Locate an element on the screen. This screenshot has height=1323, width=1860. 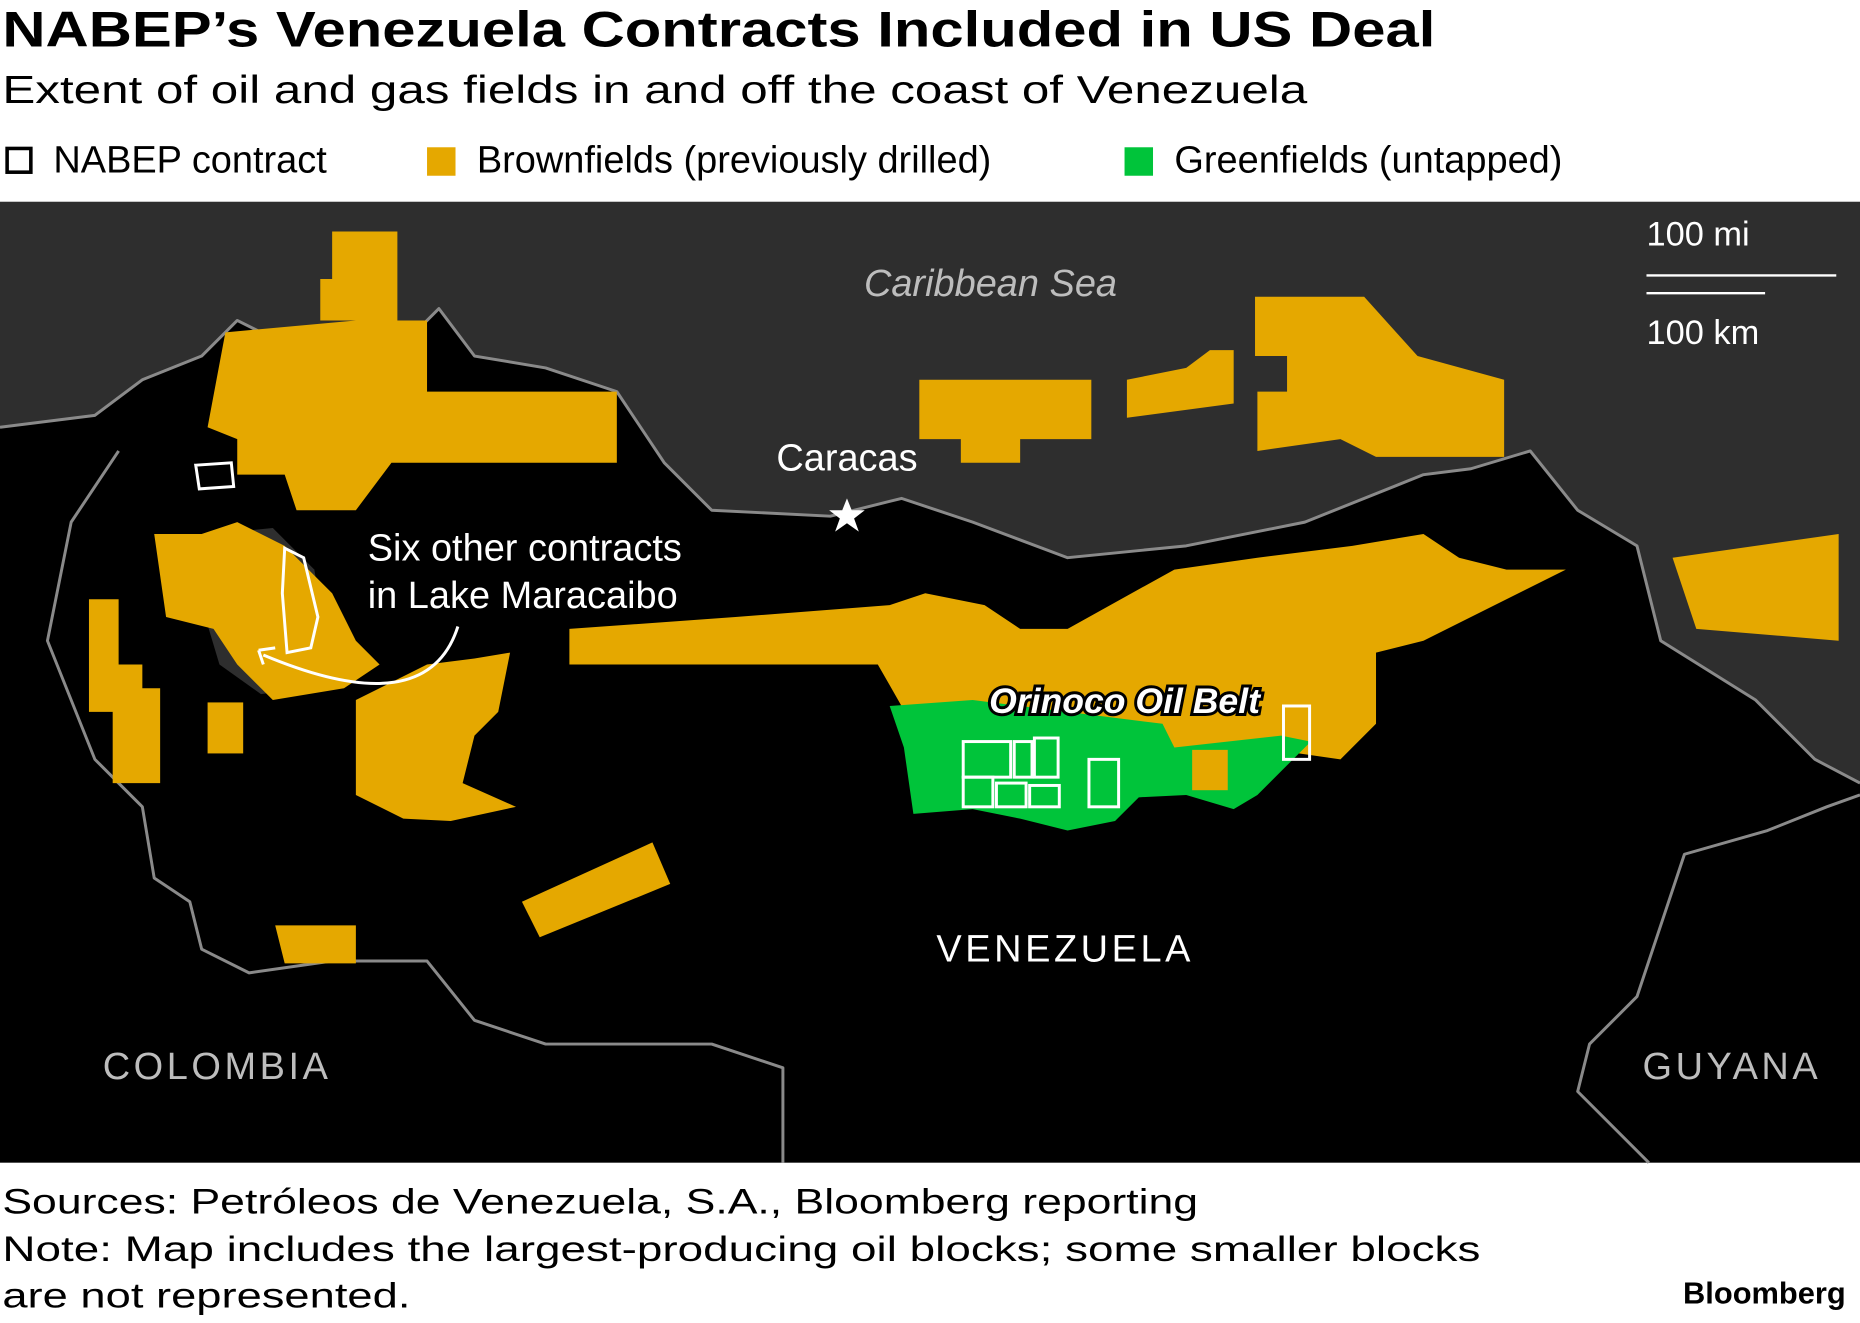
legend-swatch-brownfield is located at coordinates (441, 161).